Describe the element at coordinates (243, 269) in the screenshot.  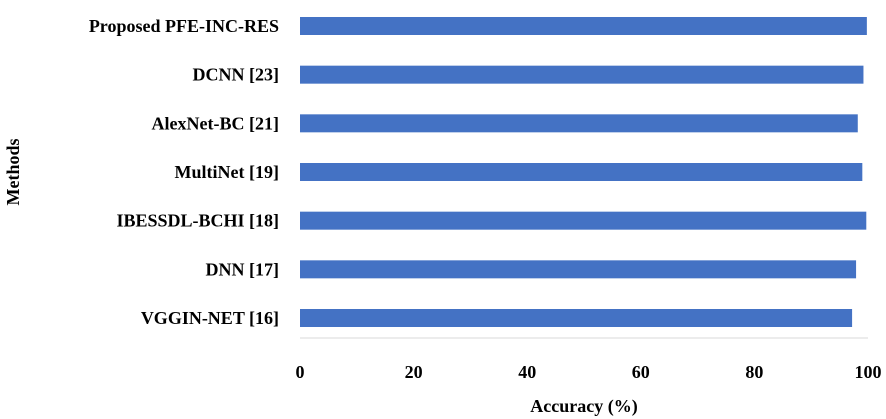
I see `category-label: DNN [17]` at that location.